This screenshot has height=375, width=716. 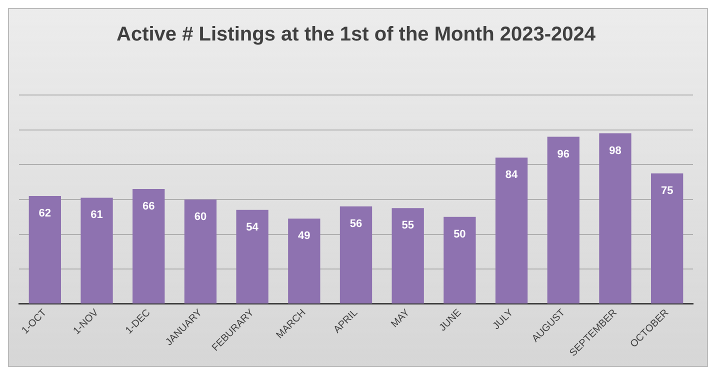 What do you see at coordinates (253, 227) in the screenshot?
I see `data-label: 54` at bounding box center [253, 227].